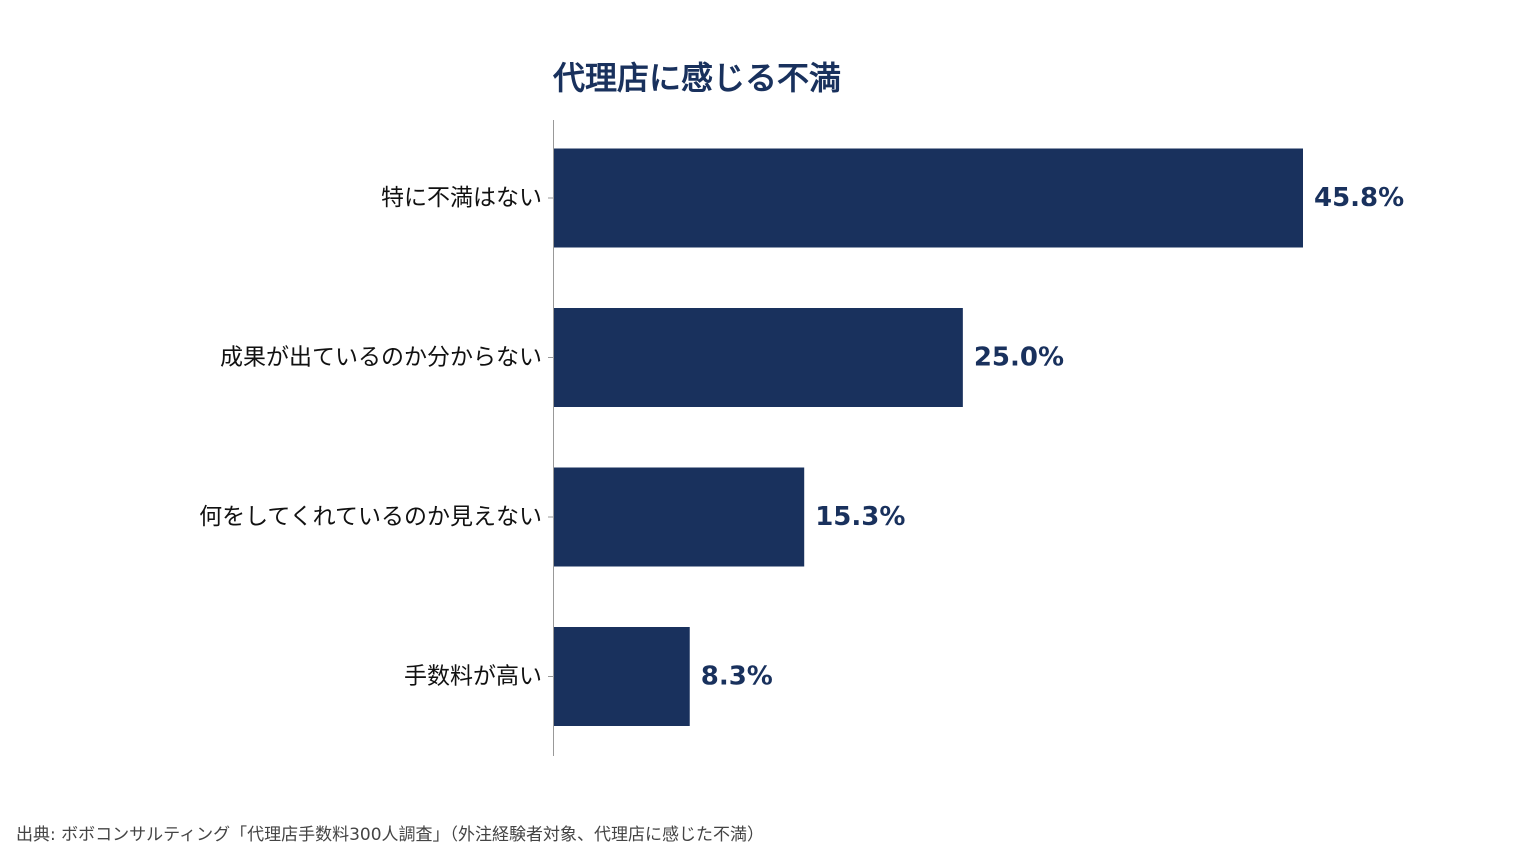  I want to click on category-label: 特に不満はない, so click(461, 198).